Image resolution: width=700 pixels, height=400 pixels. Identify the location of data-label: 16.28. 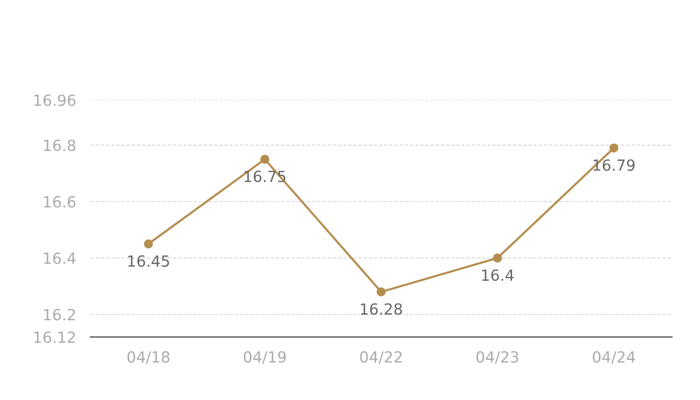
(381, 309).